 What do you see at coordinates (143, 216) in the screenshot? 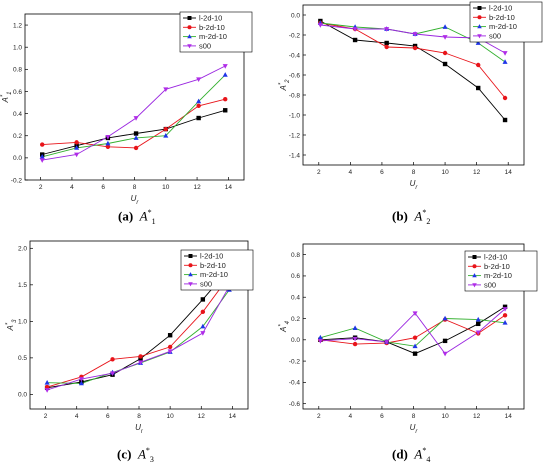
I see `caption-var: A` at bounding box center [143, 216].